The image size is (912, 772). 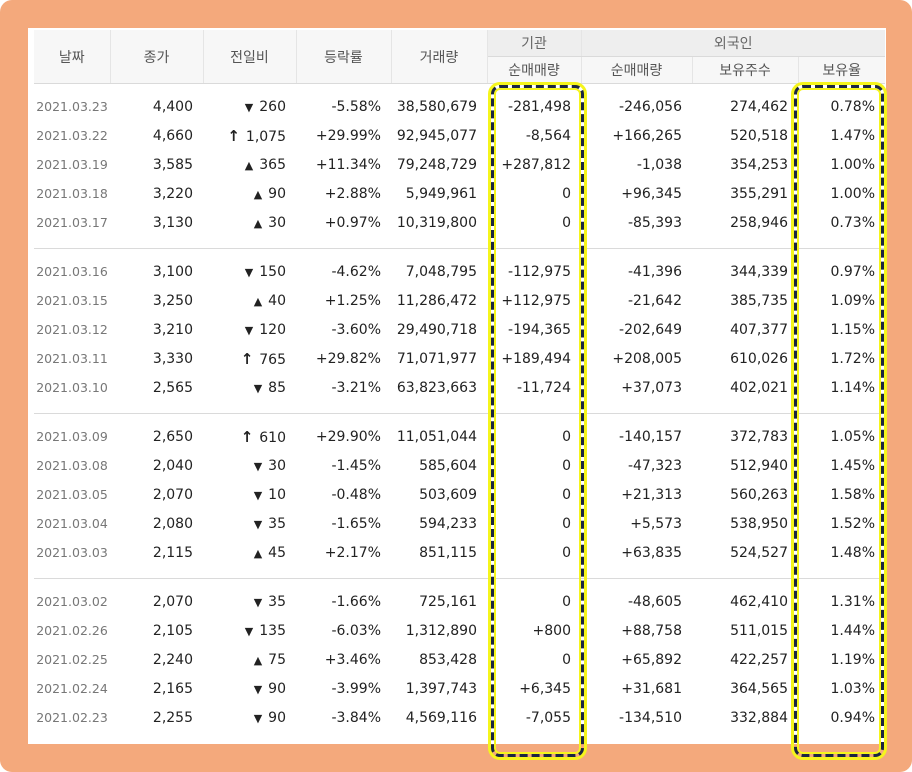 What do you see at coordinates (534, 70) in the screenshot?
I see `header-institution-net: 순매매량` at bounding box center [534, 70].